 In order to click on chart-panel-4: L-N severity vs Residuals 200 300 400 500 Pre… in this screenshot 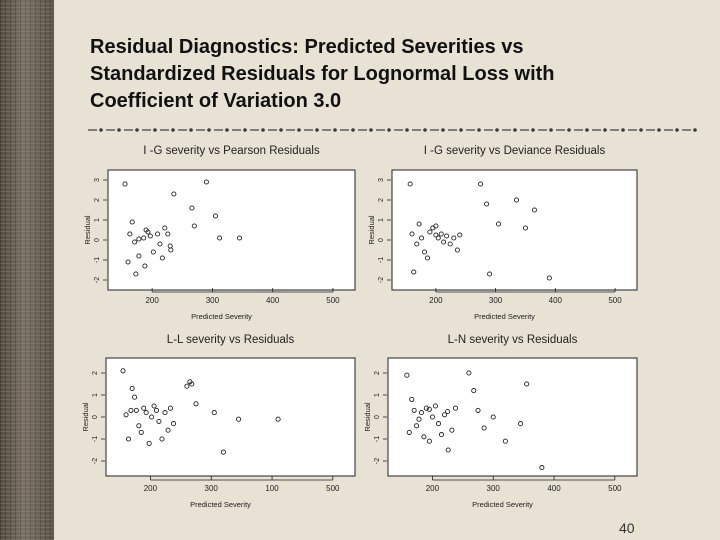, I will do `click(500, 421)`.